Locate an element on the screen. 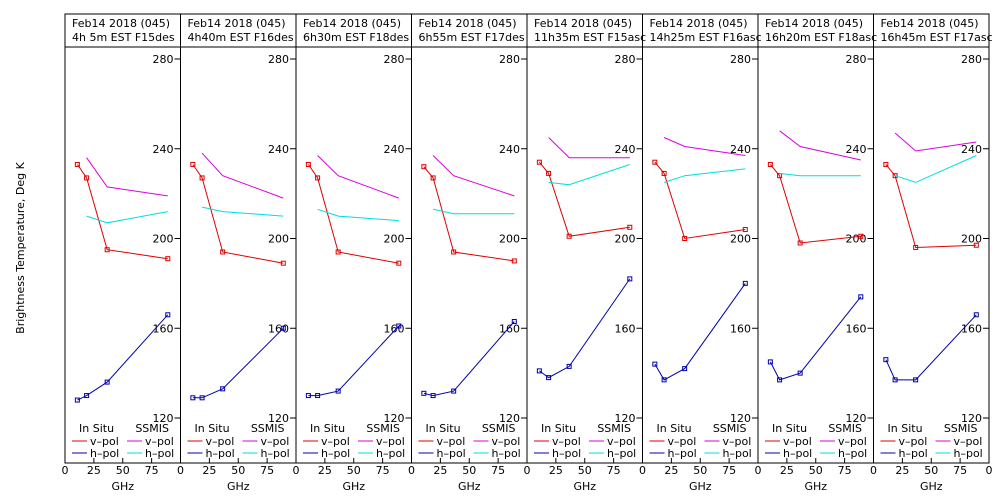  legend-ssmis-hpol-label: h–pol is located at coordinates (621, 453).